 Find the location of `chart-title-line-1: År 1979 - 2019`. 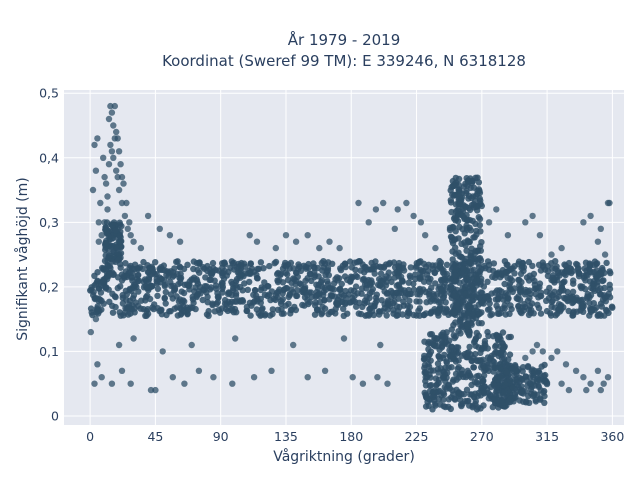

chart-title-line-1: År 1979 - 2019 is located at coordinates (344, 39).